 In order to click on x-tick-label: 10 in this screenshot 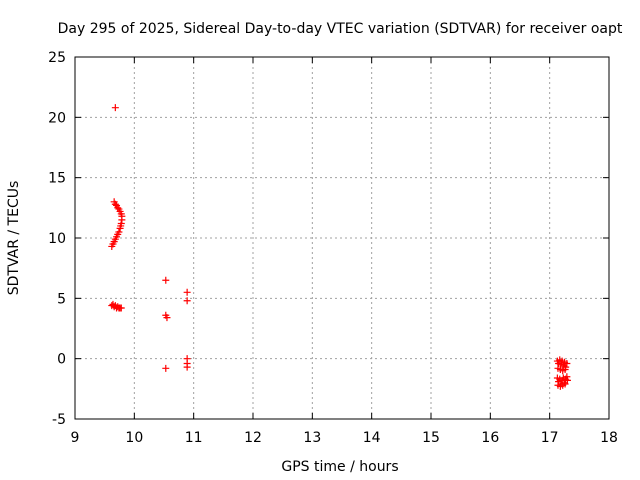, I will do `click(134, 438)`.